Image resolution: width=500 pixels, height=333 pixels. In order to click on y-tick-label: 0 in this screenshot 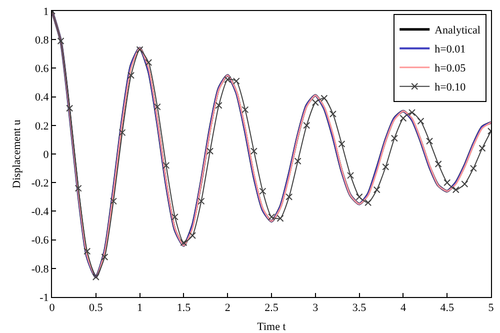, I will do `click(46, 154)`.